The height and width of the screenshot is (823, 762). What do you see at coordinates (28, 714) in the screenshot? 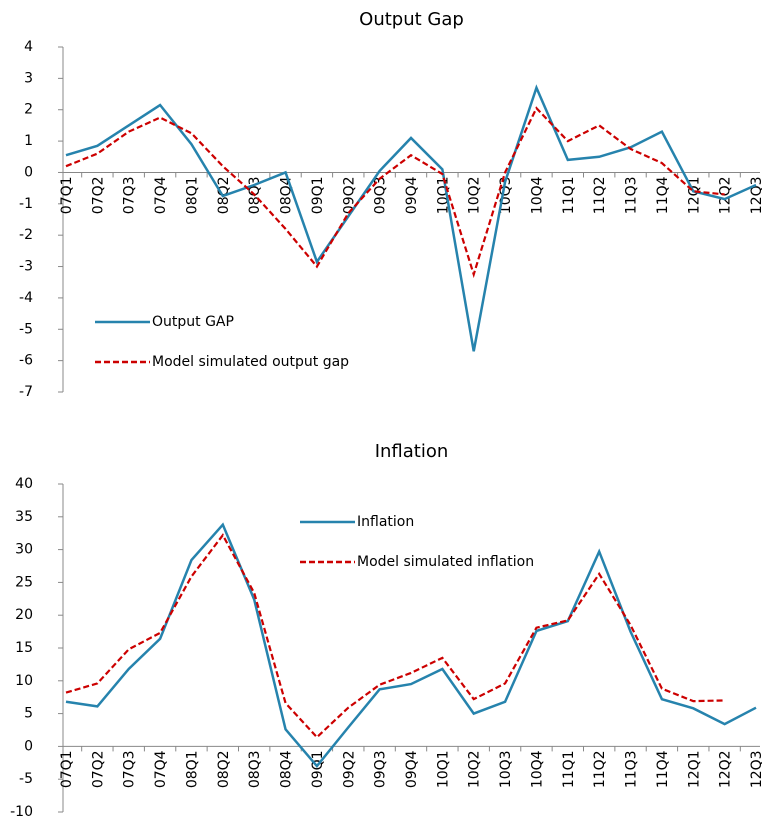
I see `y-tick-label: 5` at bounding box center [28, 714].